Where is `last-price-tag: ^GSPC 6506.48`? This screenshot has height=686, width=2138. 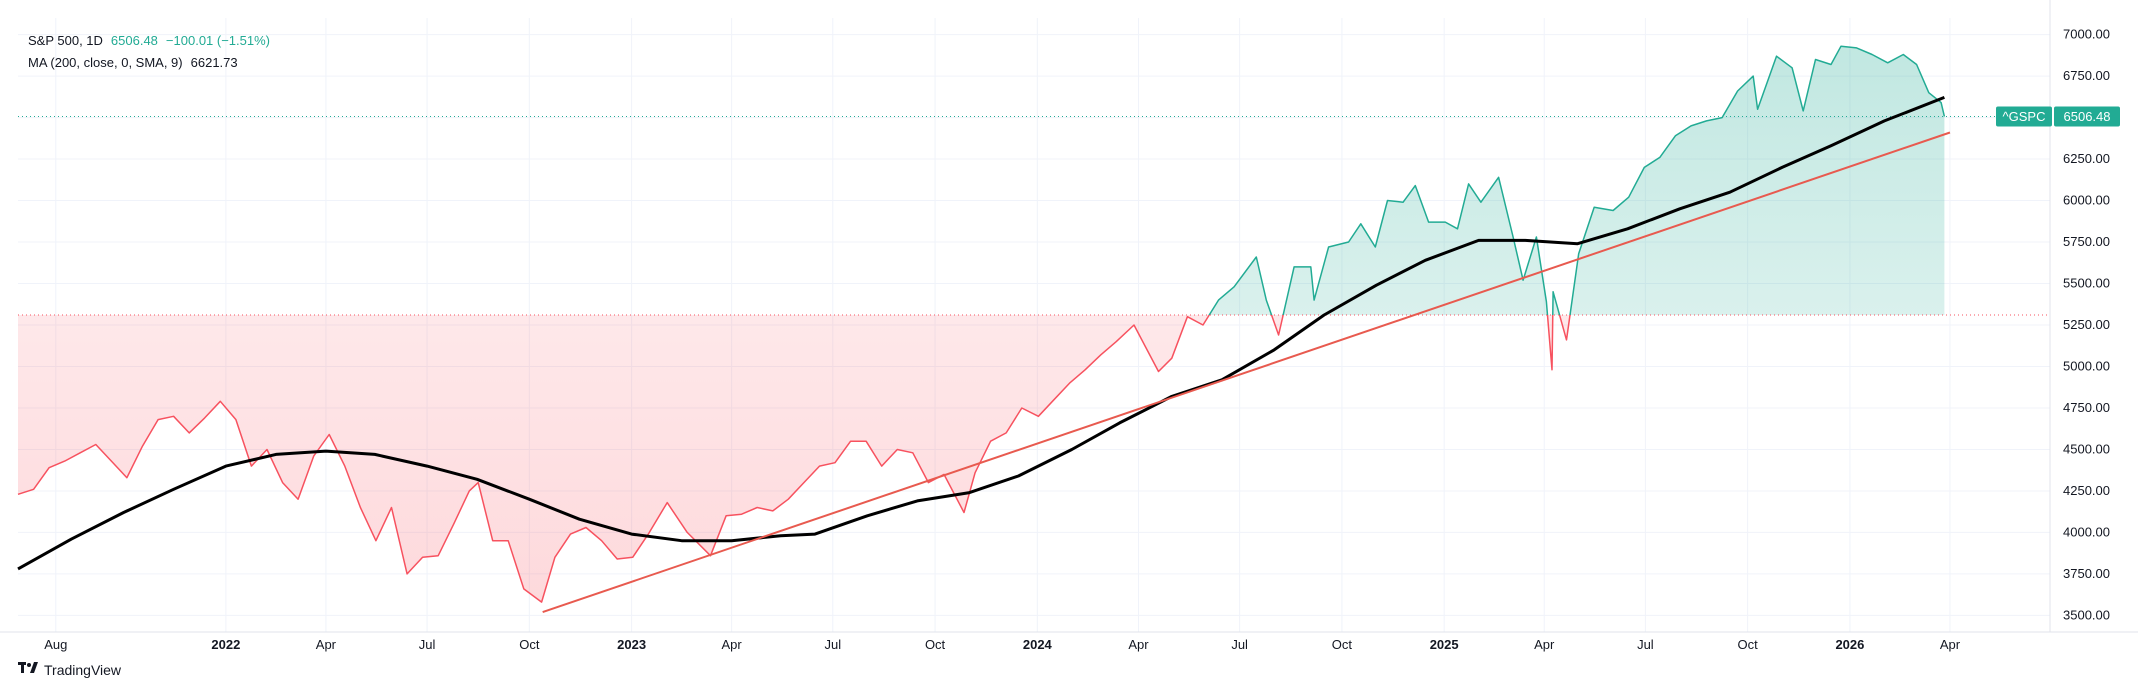 last-price-tag: ^GSPC 6506.48 is located at coordinates (2058, 116).